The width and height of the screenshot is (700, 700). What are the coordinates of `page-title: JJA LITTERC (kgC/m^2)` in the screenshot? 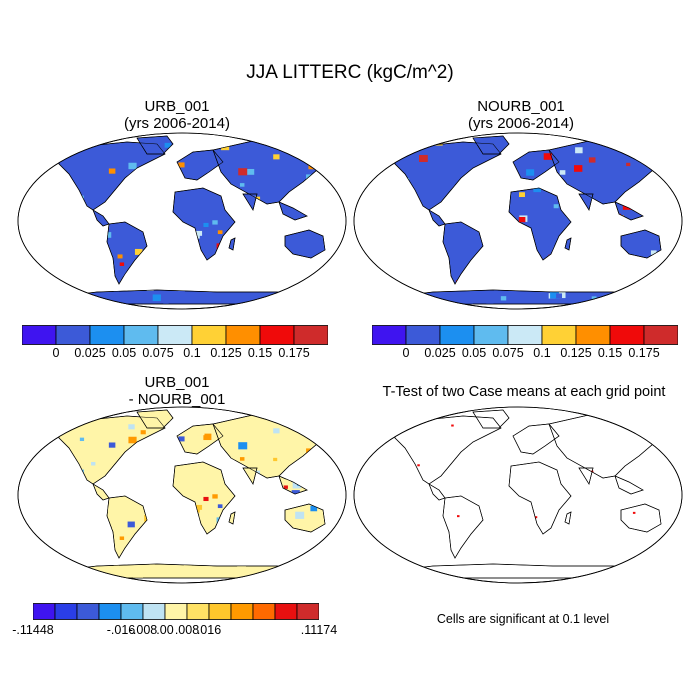 It's located at (350, 72).